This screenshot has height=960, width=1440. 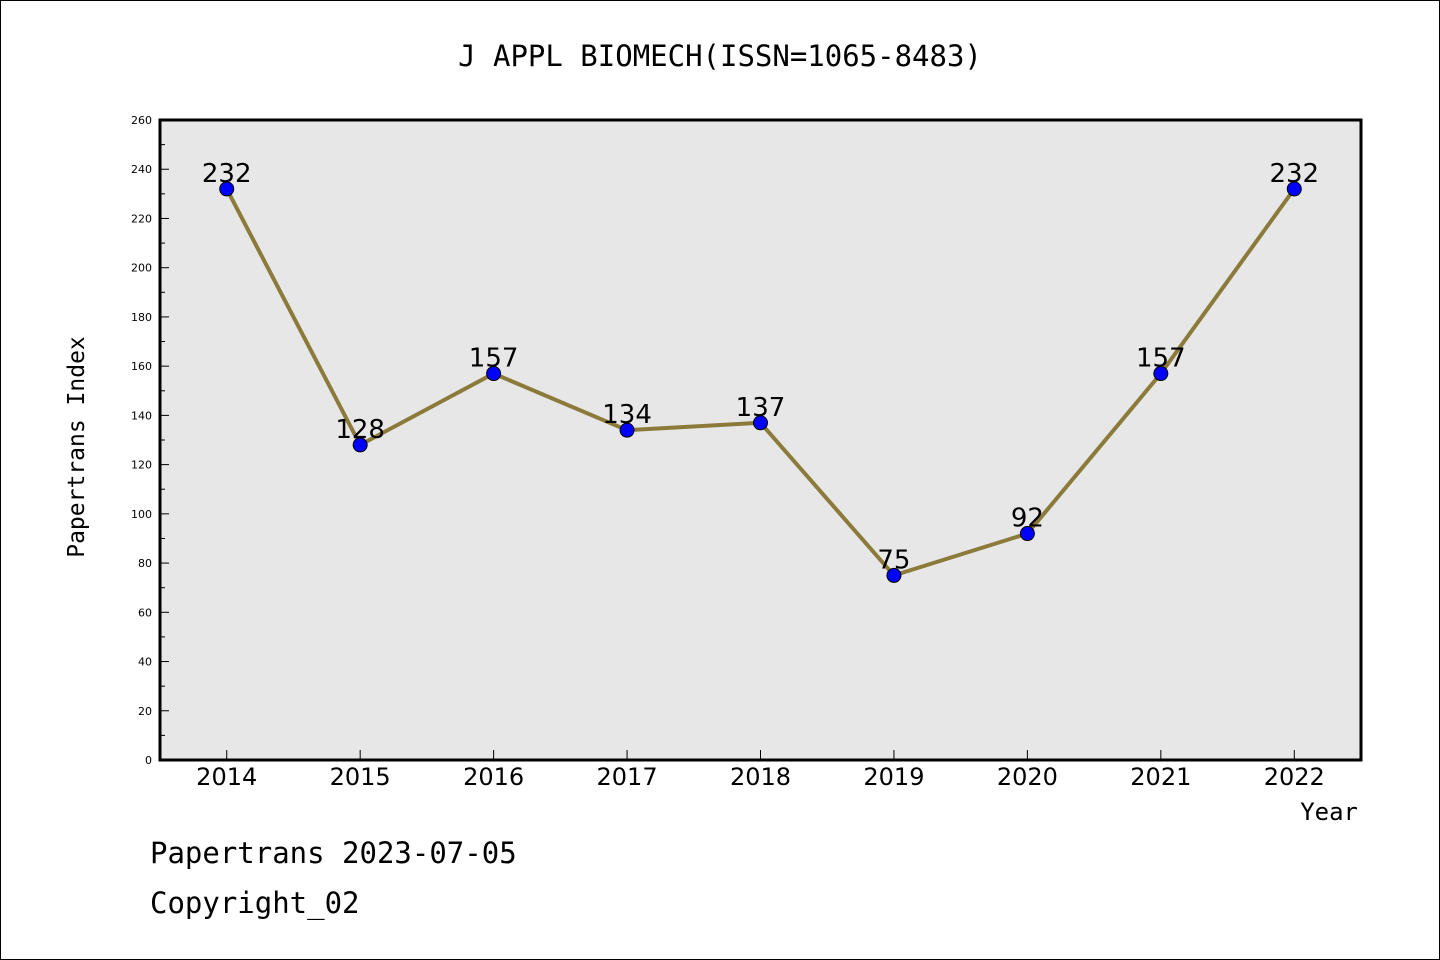 What do you see at coordinates (141, 268) in the screenshot?
I see `y-tick-label: 200` at bounding box center [141, 268].